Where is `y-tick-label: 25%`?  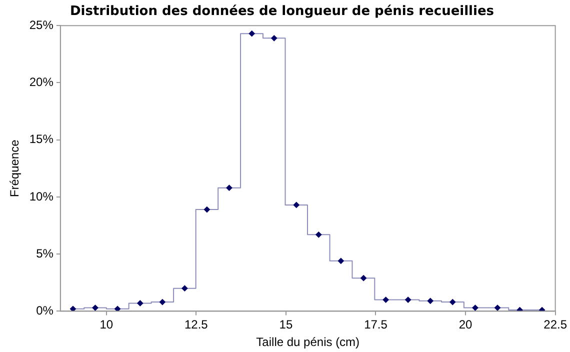
y-tick-label: 25% is located at coordinates (41, 25).